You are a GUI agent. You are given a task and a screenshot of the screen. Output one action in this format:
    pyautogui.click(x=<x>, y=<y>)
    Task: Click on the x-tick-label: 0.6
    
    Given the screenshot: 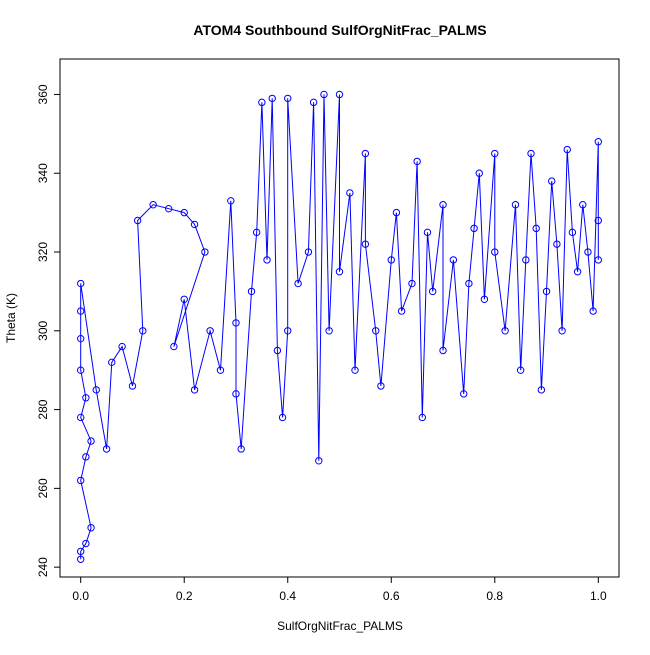 What is the action you would take?
    pyautogui.click(x=391, y=596)
    